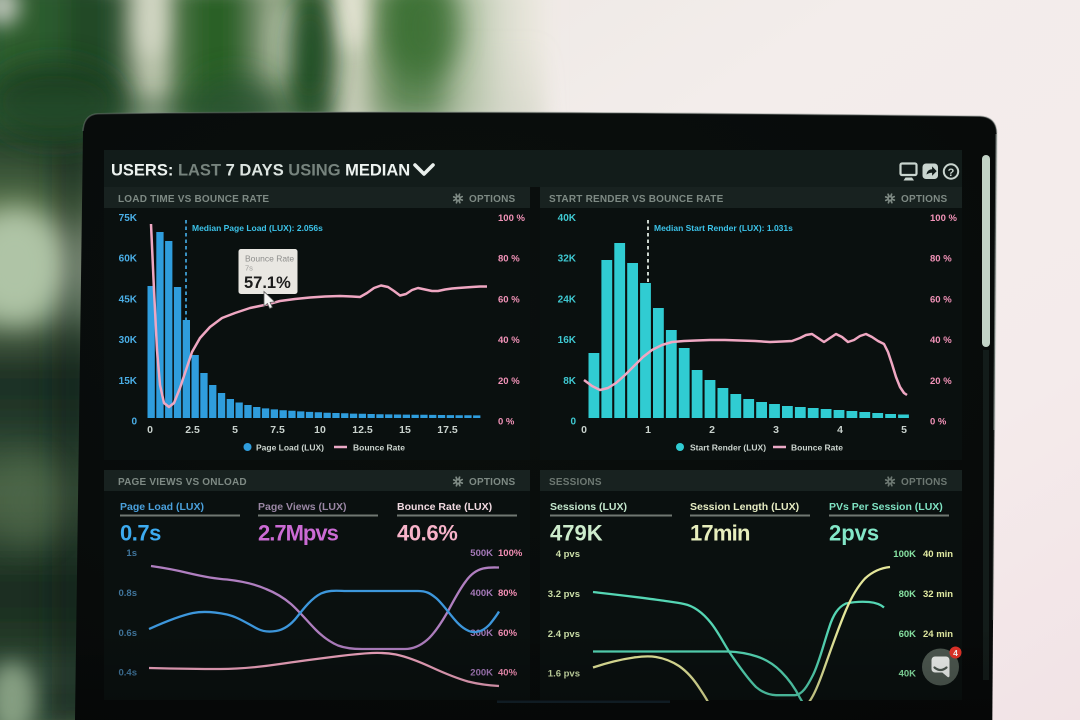 The height and width of the screenshot is (720, 1080). What do you see at coordinates (193, 199) in the screenshot?
I see `svg-text: LOAD TIME VS BOUNCE RATE` at bounding box center [193, 199].